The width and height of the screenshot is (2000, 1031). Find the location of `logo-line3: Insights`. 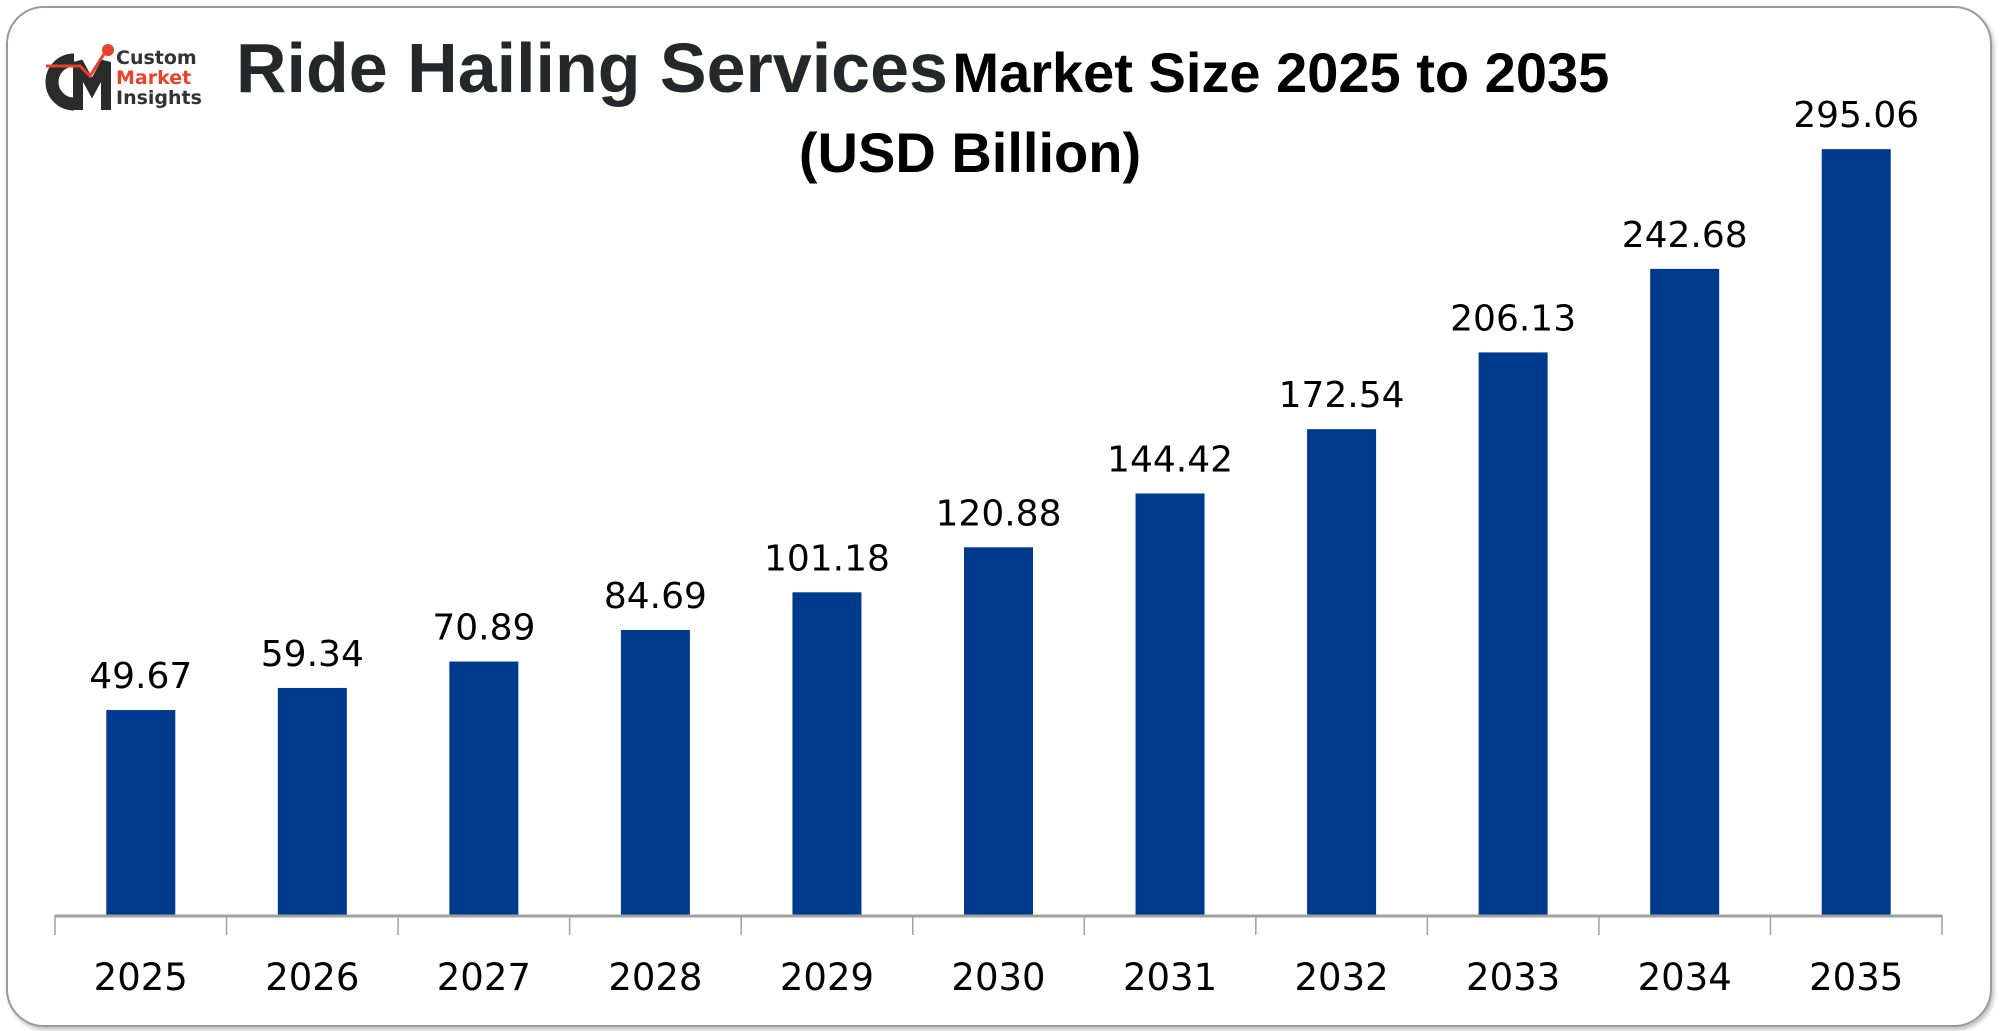

logo-line3: Insights is located at coordinates (159, 98).